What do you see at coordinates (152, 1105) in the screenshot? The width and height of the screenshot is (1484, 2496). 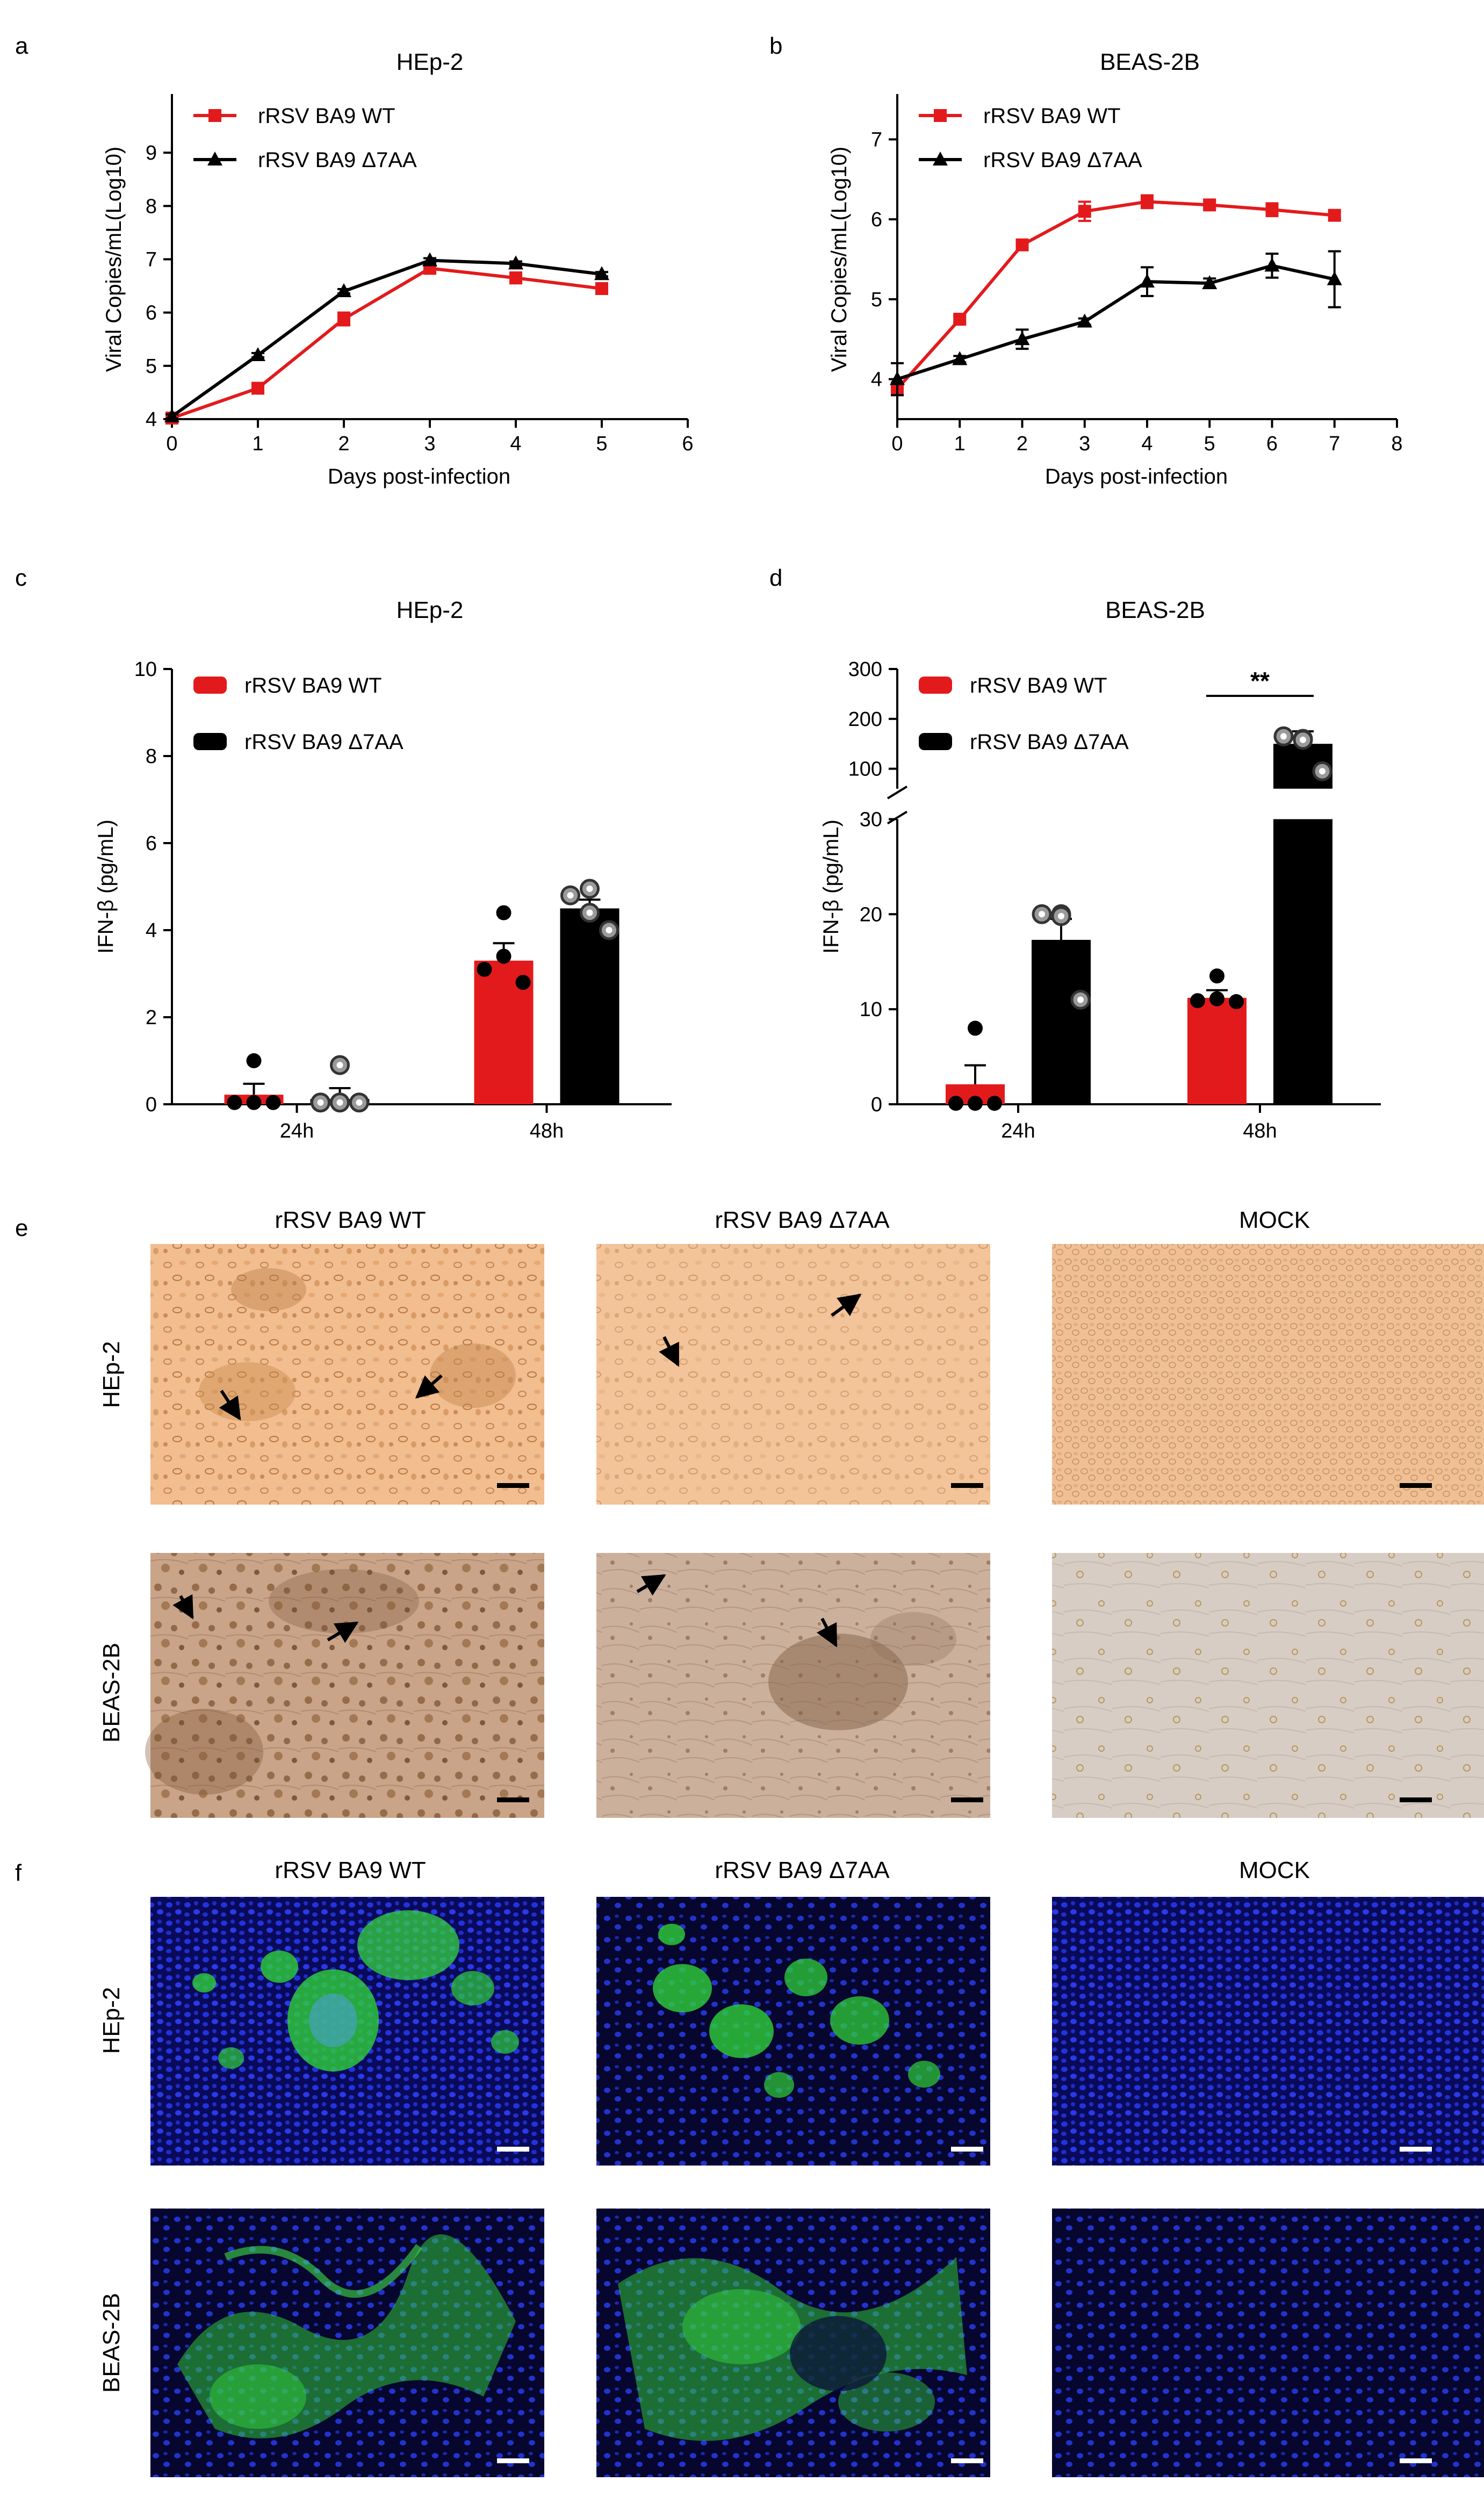 I see `y-tick-label: 0` at bounding box center [152, 1105].